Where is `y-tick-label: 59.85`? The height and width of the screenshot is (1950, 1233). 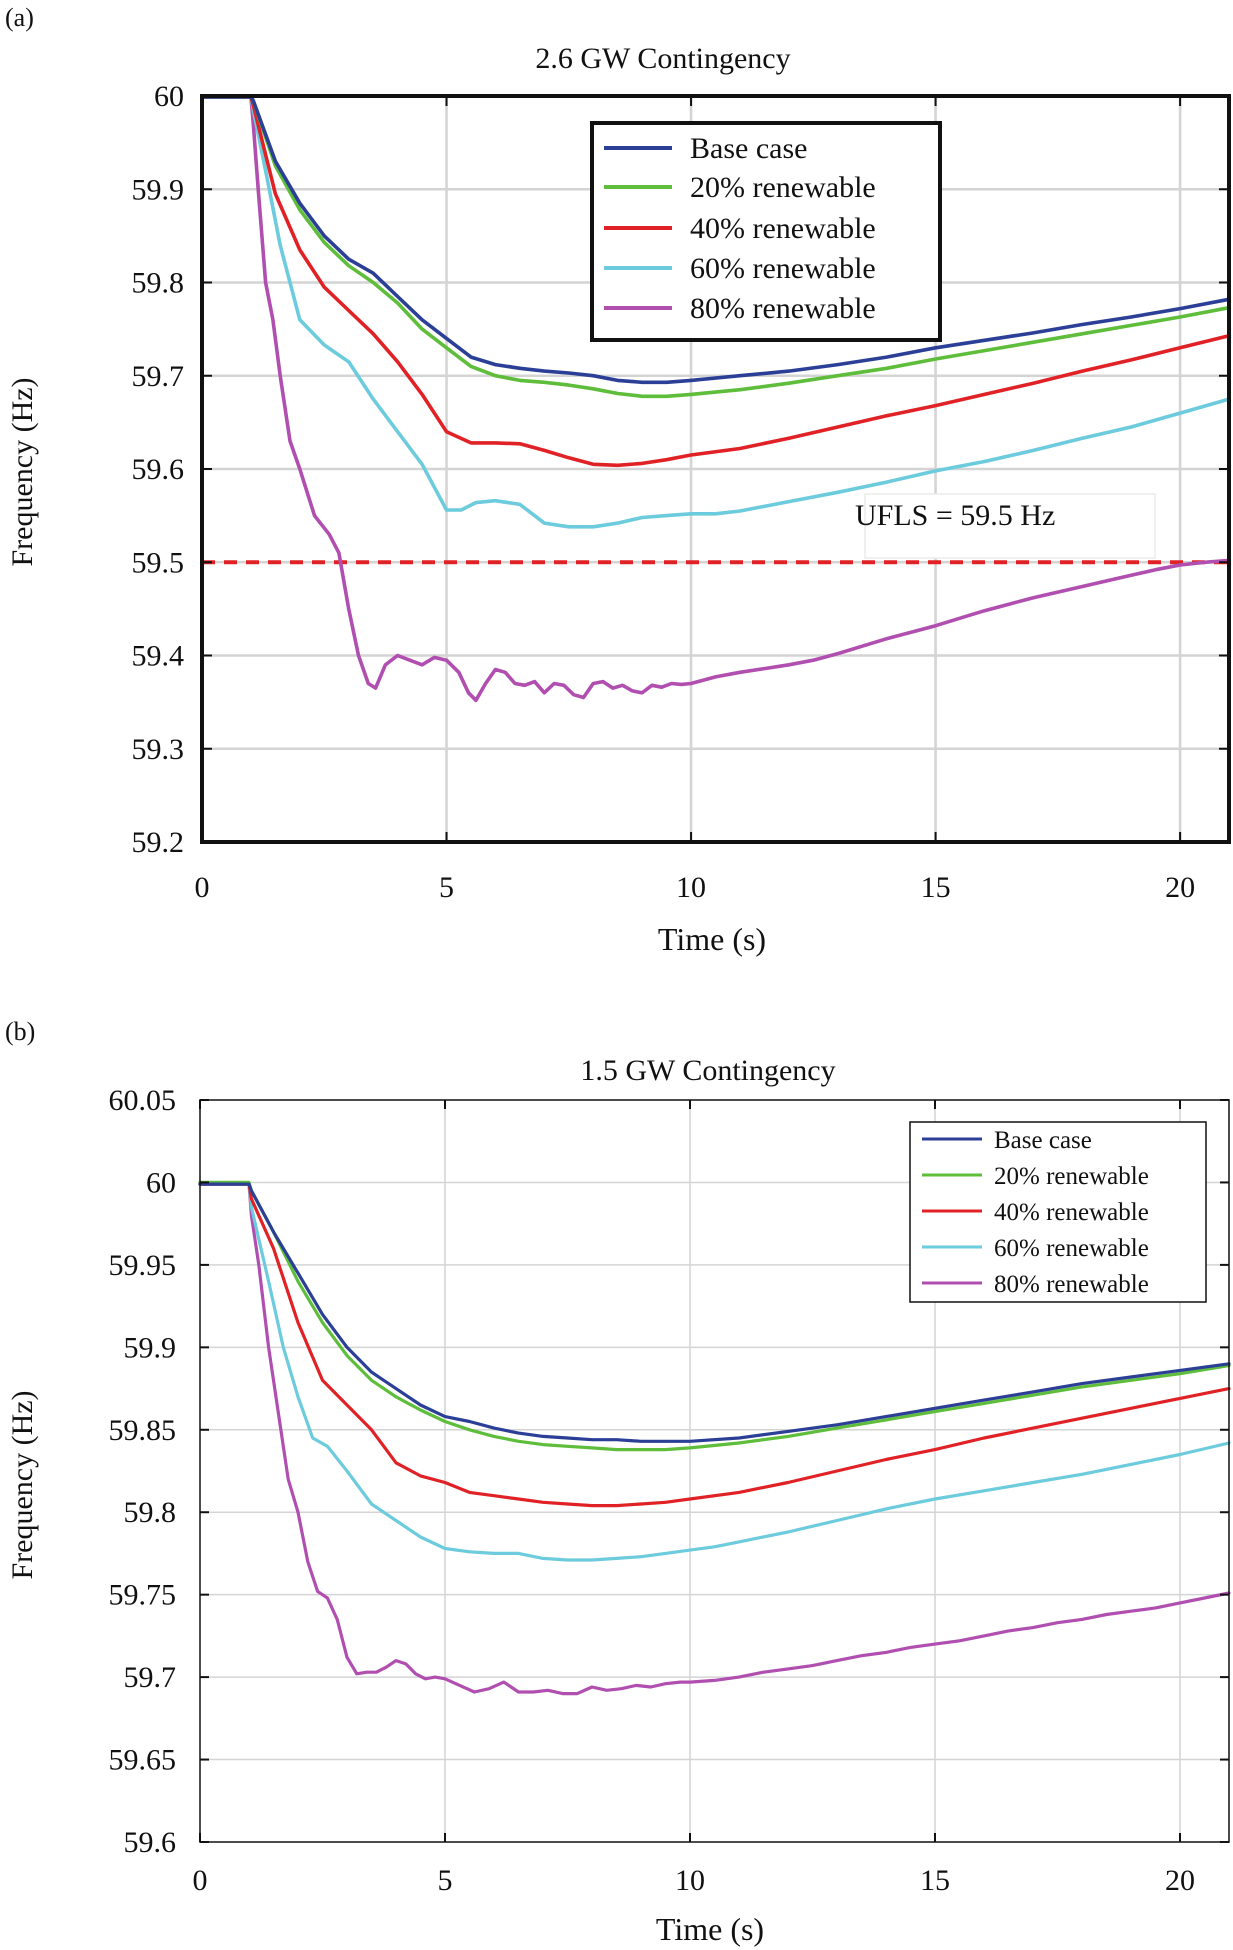
y-tick-label: 59.85 is located at coordinates (143, 1430).